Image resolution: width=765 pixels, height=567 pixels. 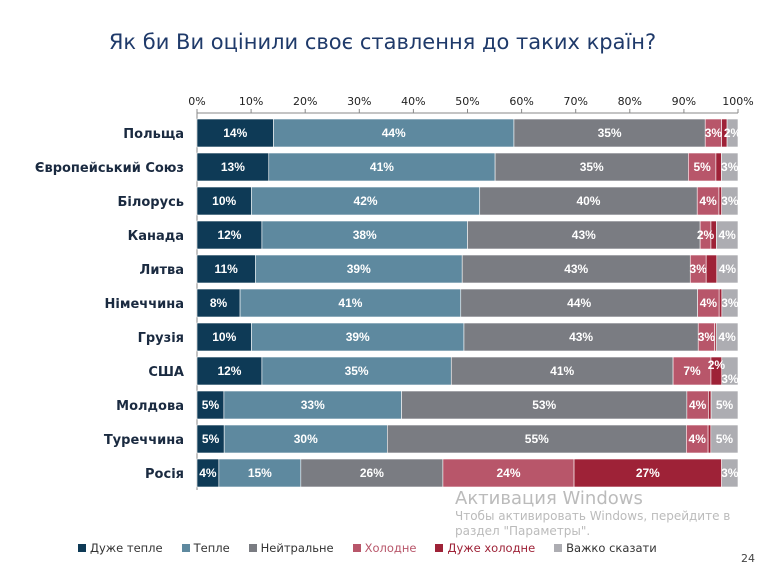 What do you see at coordinates (162, 270) in the screenshot?
I see `category-label: Литва` at bounding box center [162, 270].